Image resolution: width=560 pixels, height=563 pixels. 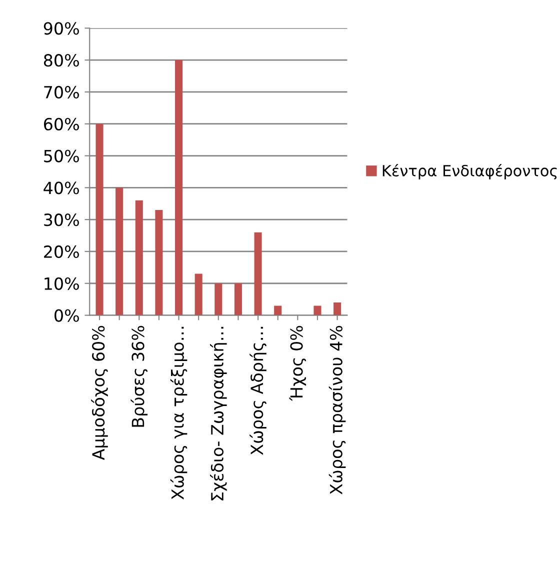 I want to click on y-tick-label: 10%, so click(x=61, y=283).